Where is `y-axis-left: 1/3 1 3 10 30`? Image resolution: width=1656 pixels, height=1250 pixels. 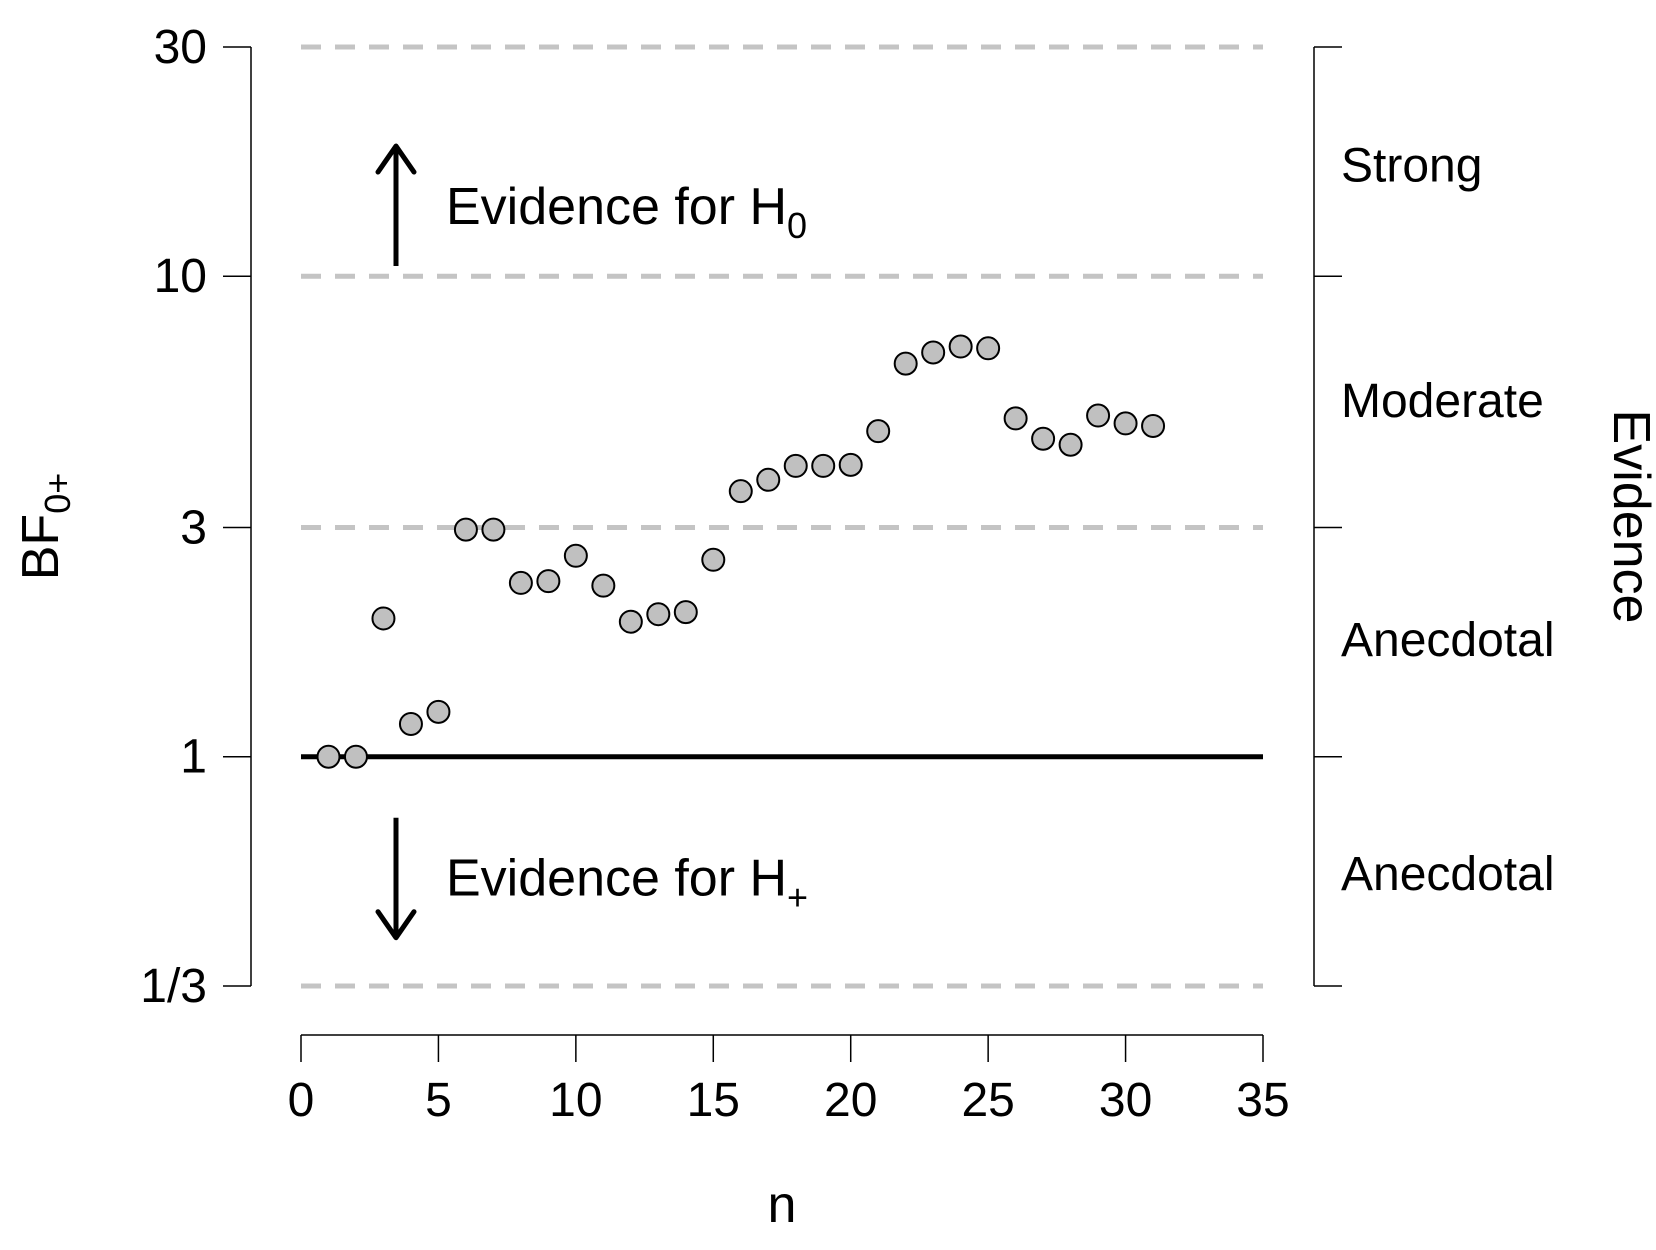
y-axis-left: 1/3 1 3 10 30 is located at coordinates (196, 517).